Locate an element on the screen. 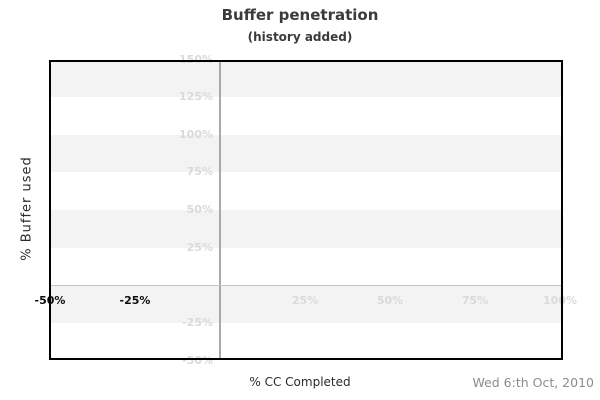  vertical-zero-gridline is located at coordinates (220, 210).